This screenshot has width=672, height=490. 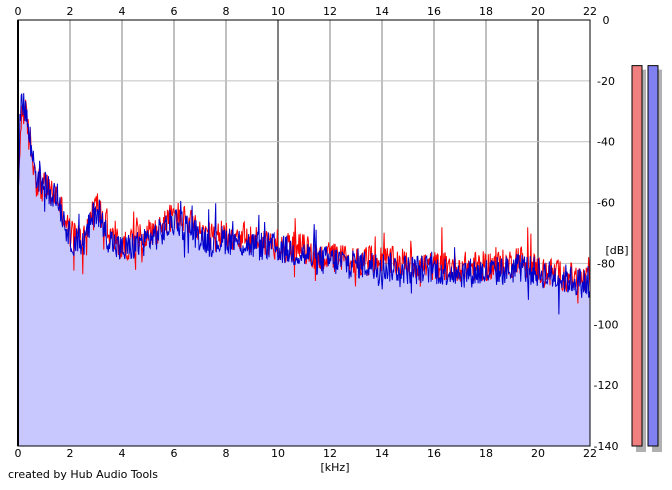 I want to click on x-tick-bottom-22: 22, so click(x=590, y=453).